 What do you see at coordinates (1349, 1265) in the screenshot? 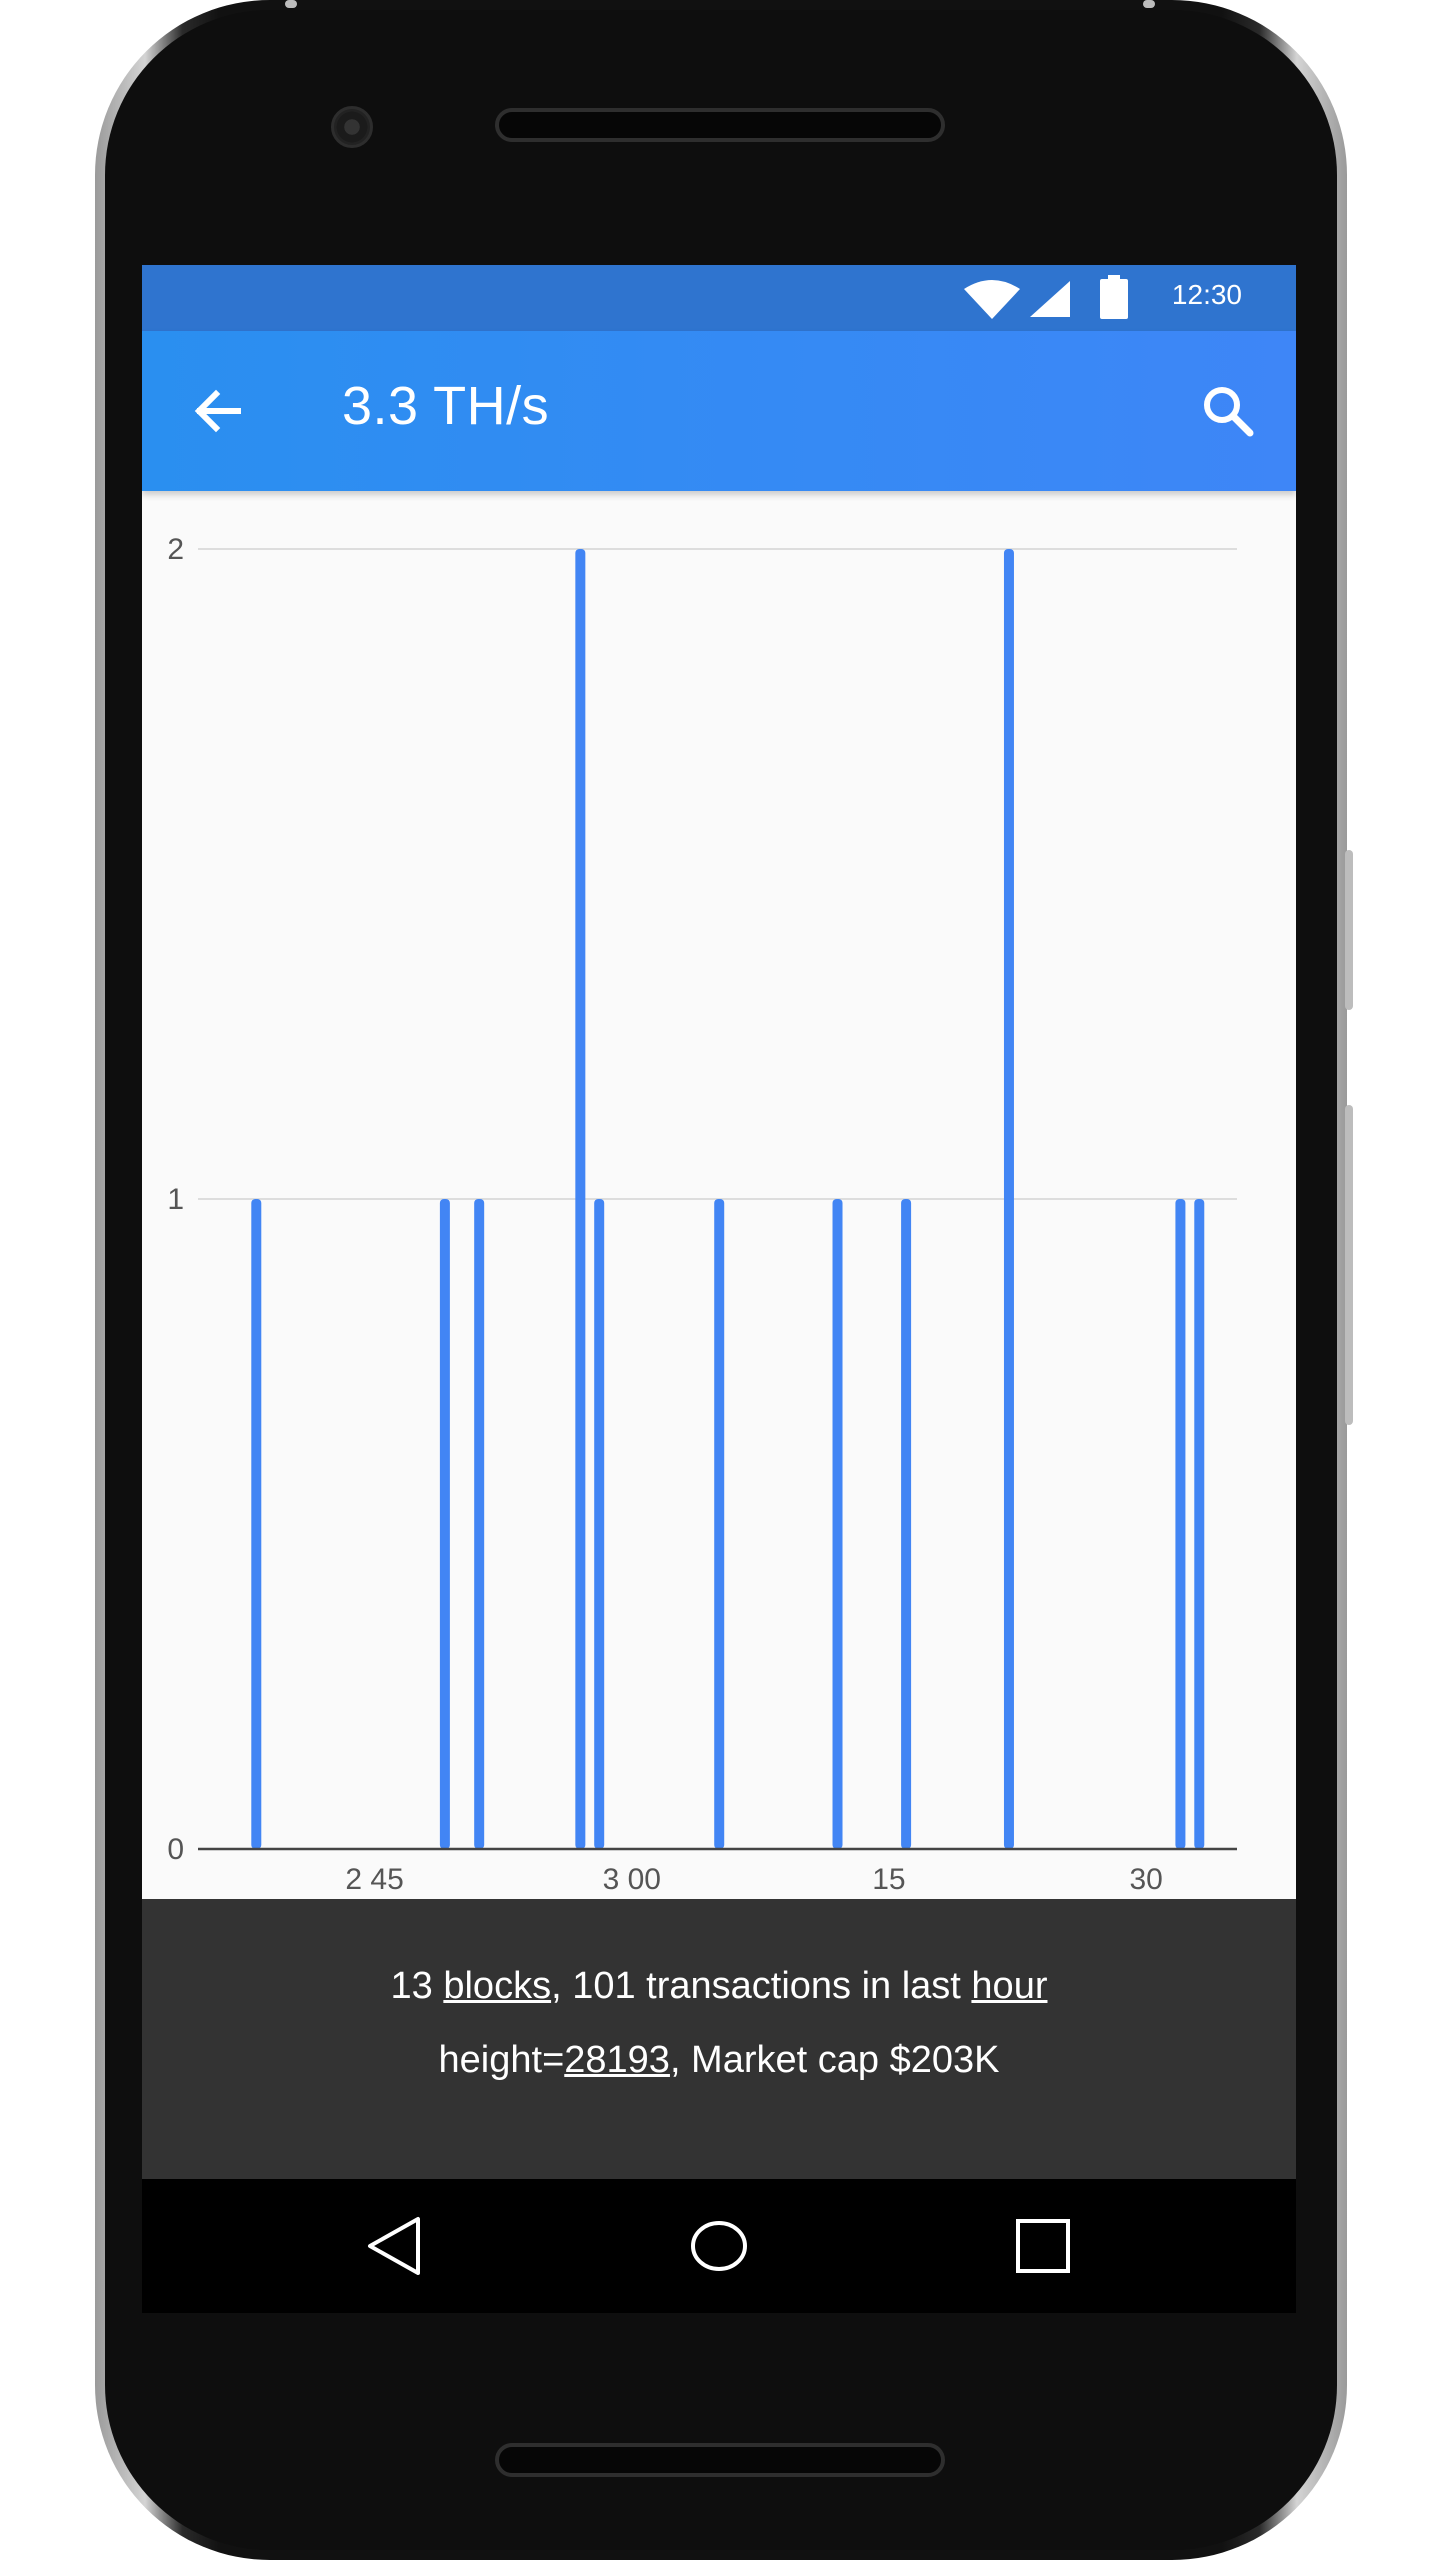
I see `volume-button` at bounding box center [1349, 1265].